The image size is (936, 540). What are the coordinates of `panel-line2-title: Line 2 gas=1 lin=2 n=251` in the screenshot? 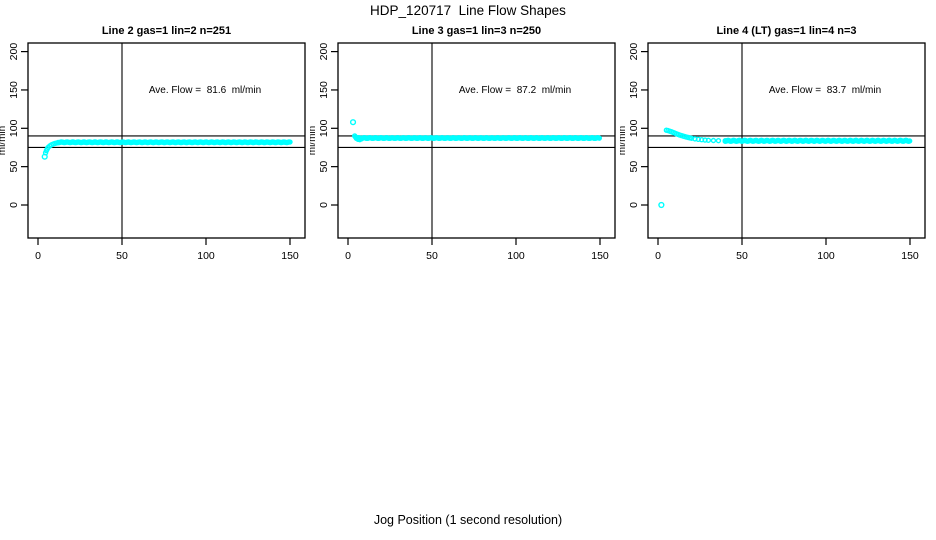 It's located at (166, 31).